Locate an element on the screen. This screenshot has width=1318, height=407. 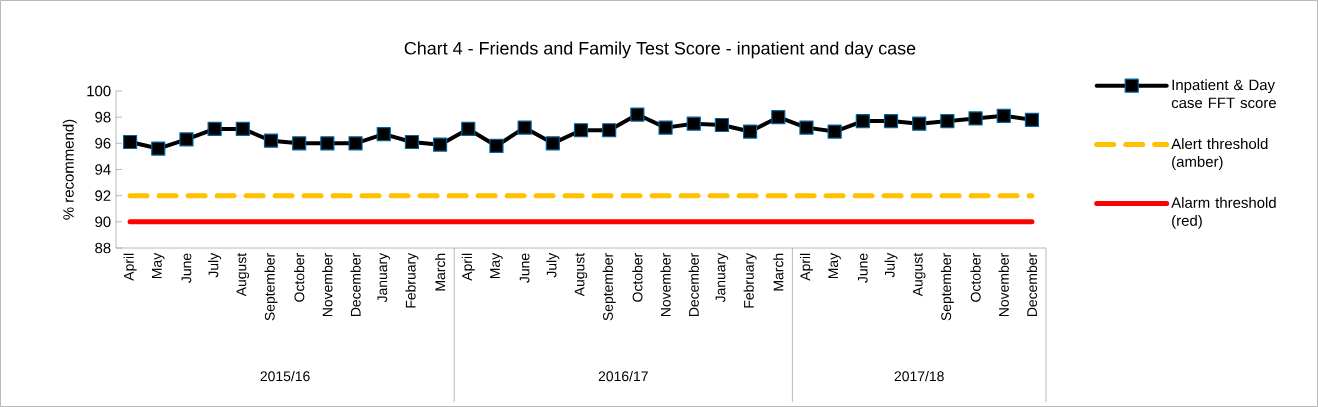
y-tick-label: 100 is located at coordinates (99, 91).